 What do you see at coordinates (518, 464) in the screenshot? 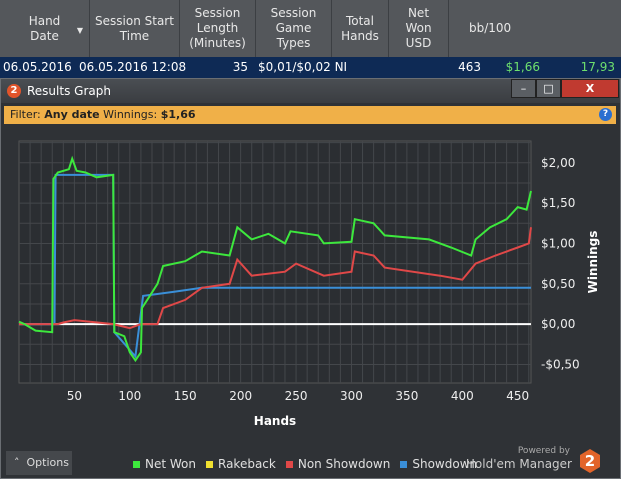
I see `brand-name: Hold'em Manager` at bounding box center [518, 464].